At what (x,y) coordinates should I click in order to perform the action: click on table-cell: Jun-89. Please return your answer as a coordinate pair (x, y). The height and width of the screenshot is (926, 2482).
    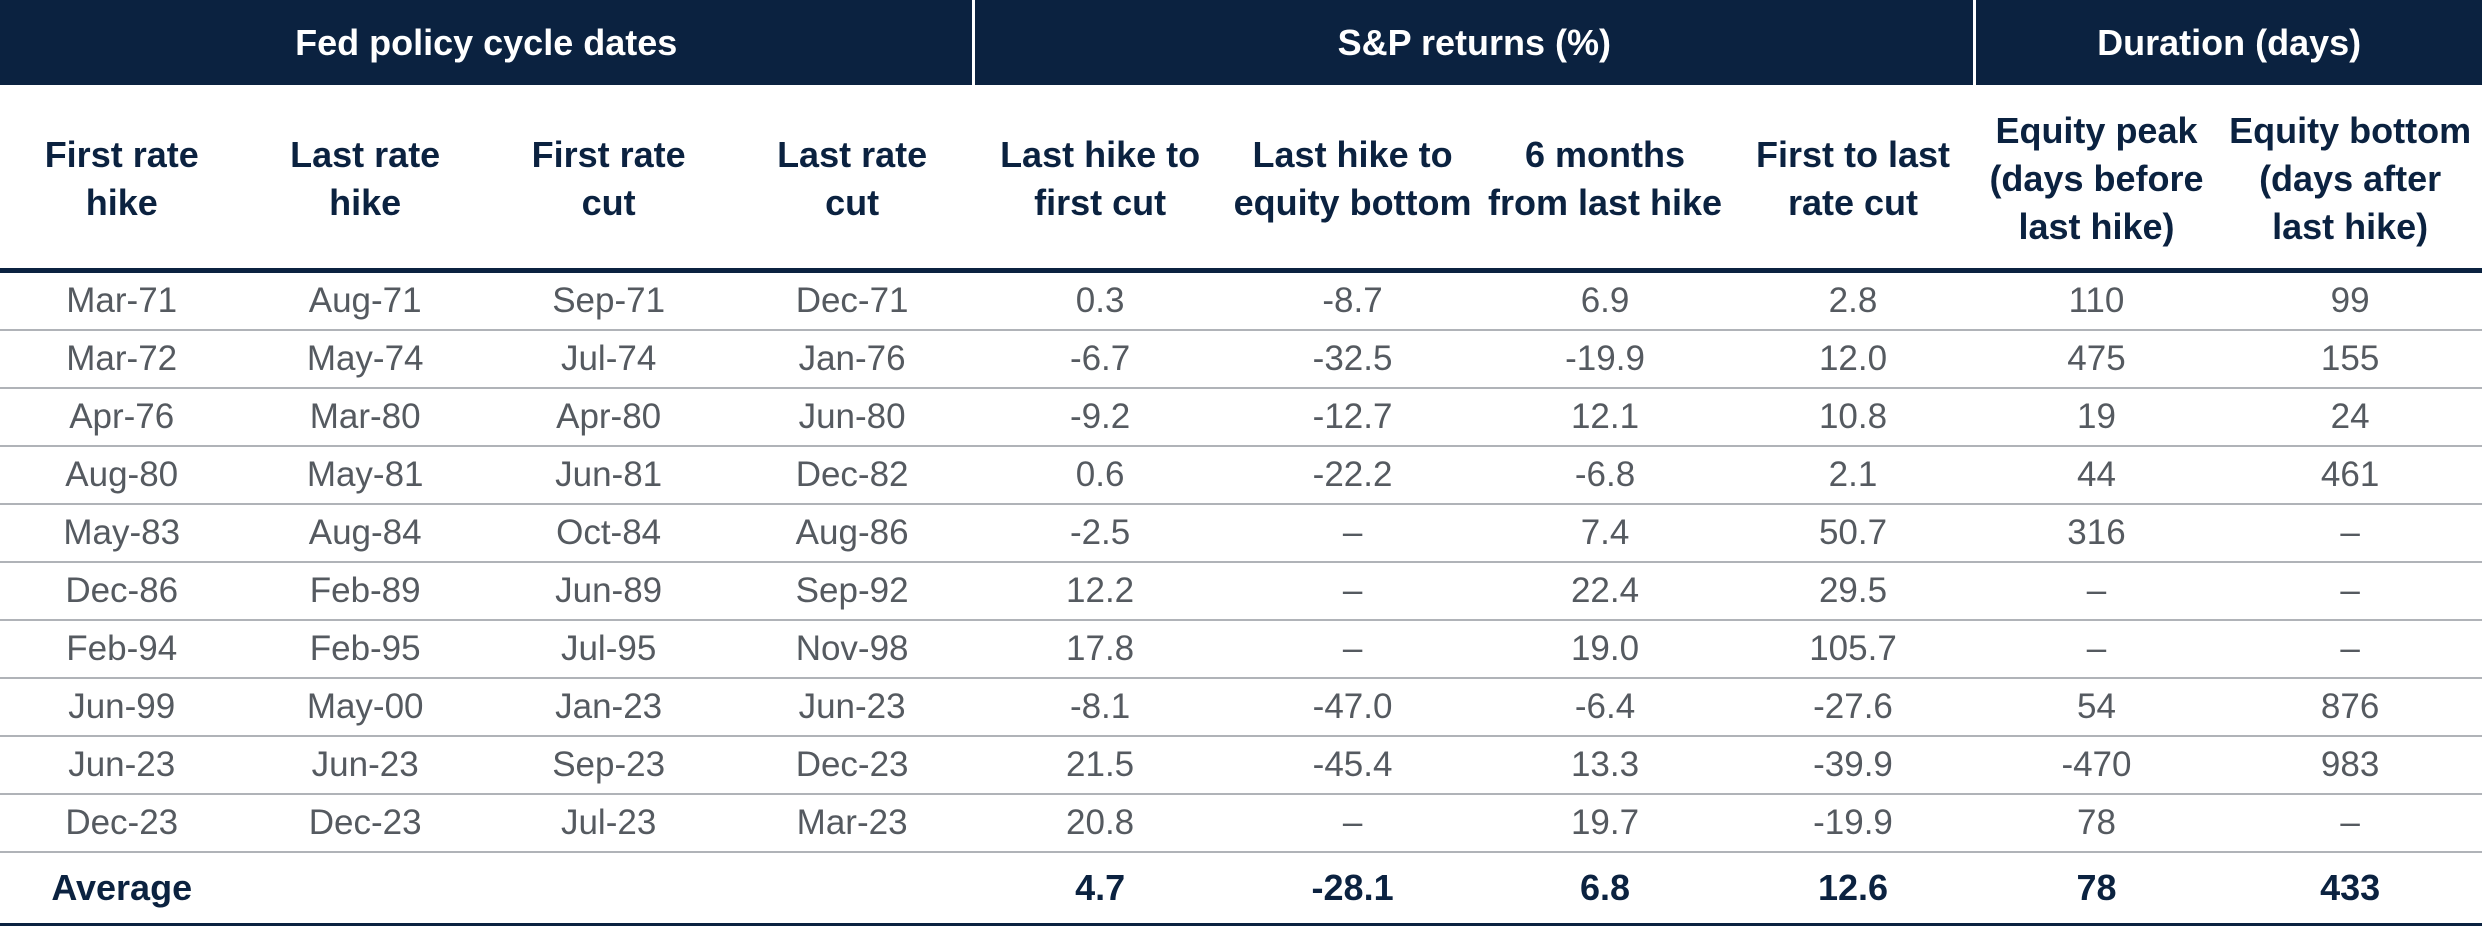
    Looking at the image, I should click on (608, 591).